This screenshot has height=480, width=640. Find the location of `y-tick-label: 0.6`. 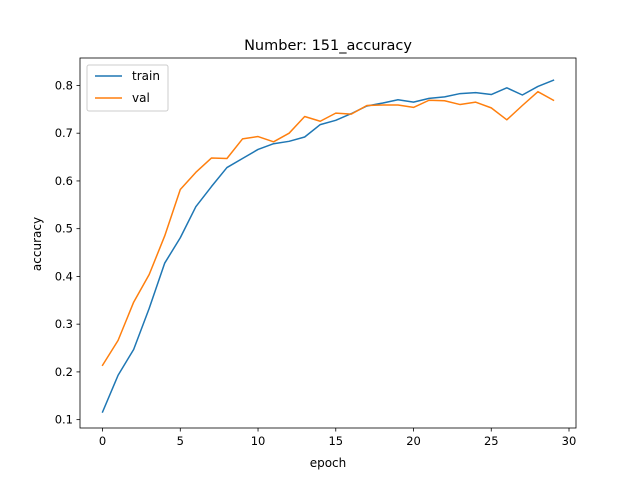

y-tick-label: 0.6 is located at coordinates (64, 181).